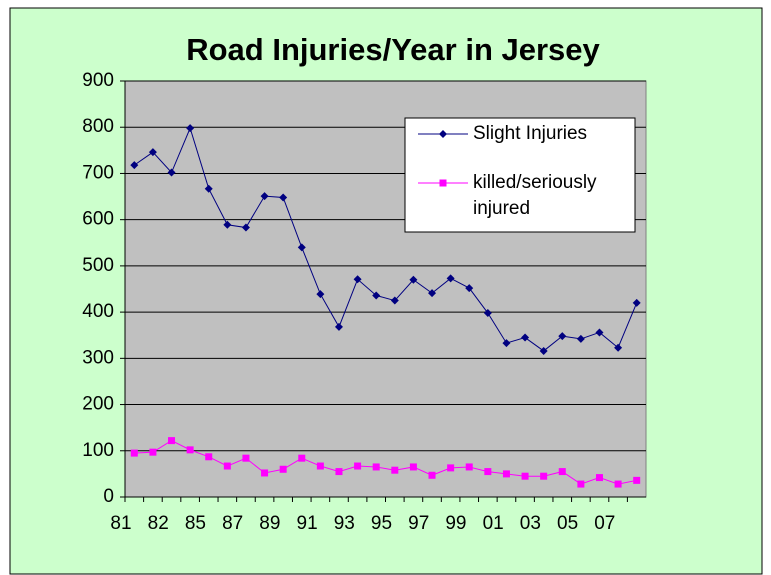 The image size is (771, 575). Describe the element at coordinates (535, 182) in the screenshot. I see `legend-label-line: killed/seriously` at that location.